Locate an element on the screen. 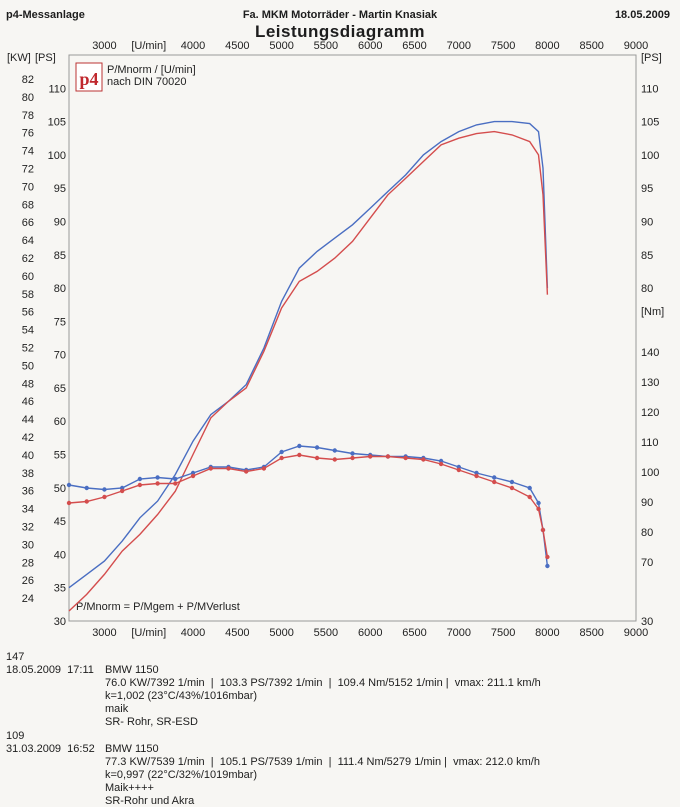 This screenshot has height=807, width=680. kw-tick: 52 is located at coordinates (28, 349).